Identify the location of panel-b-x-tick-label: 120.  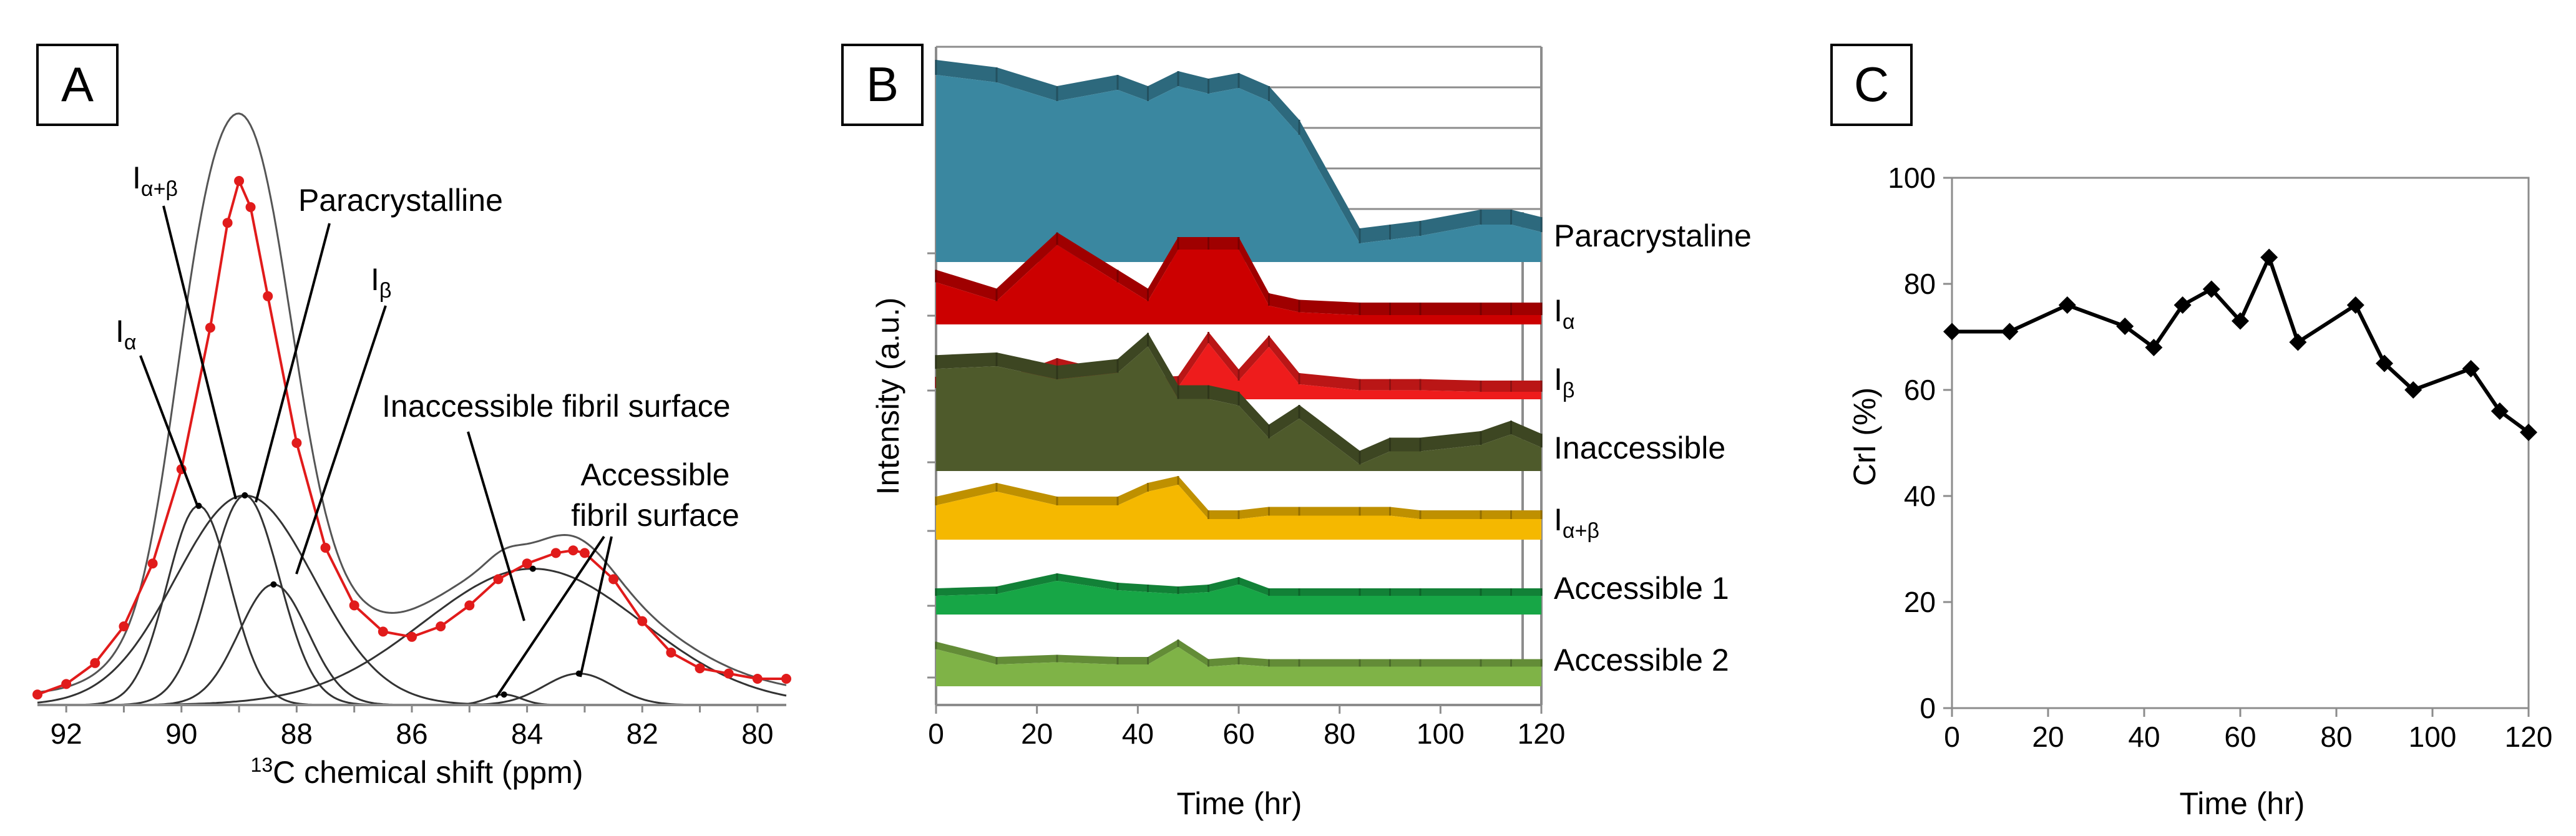
(1542, 733).